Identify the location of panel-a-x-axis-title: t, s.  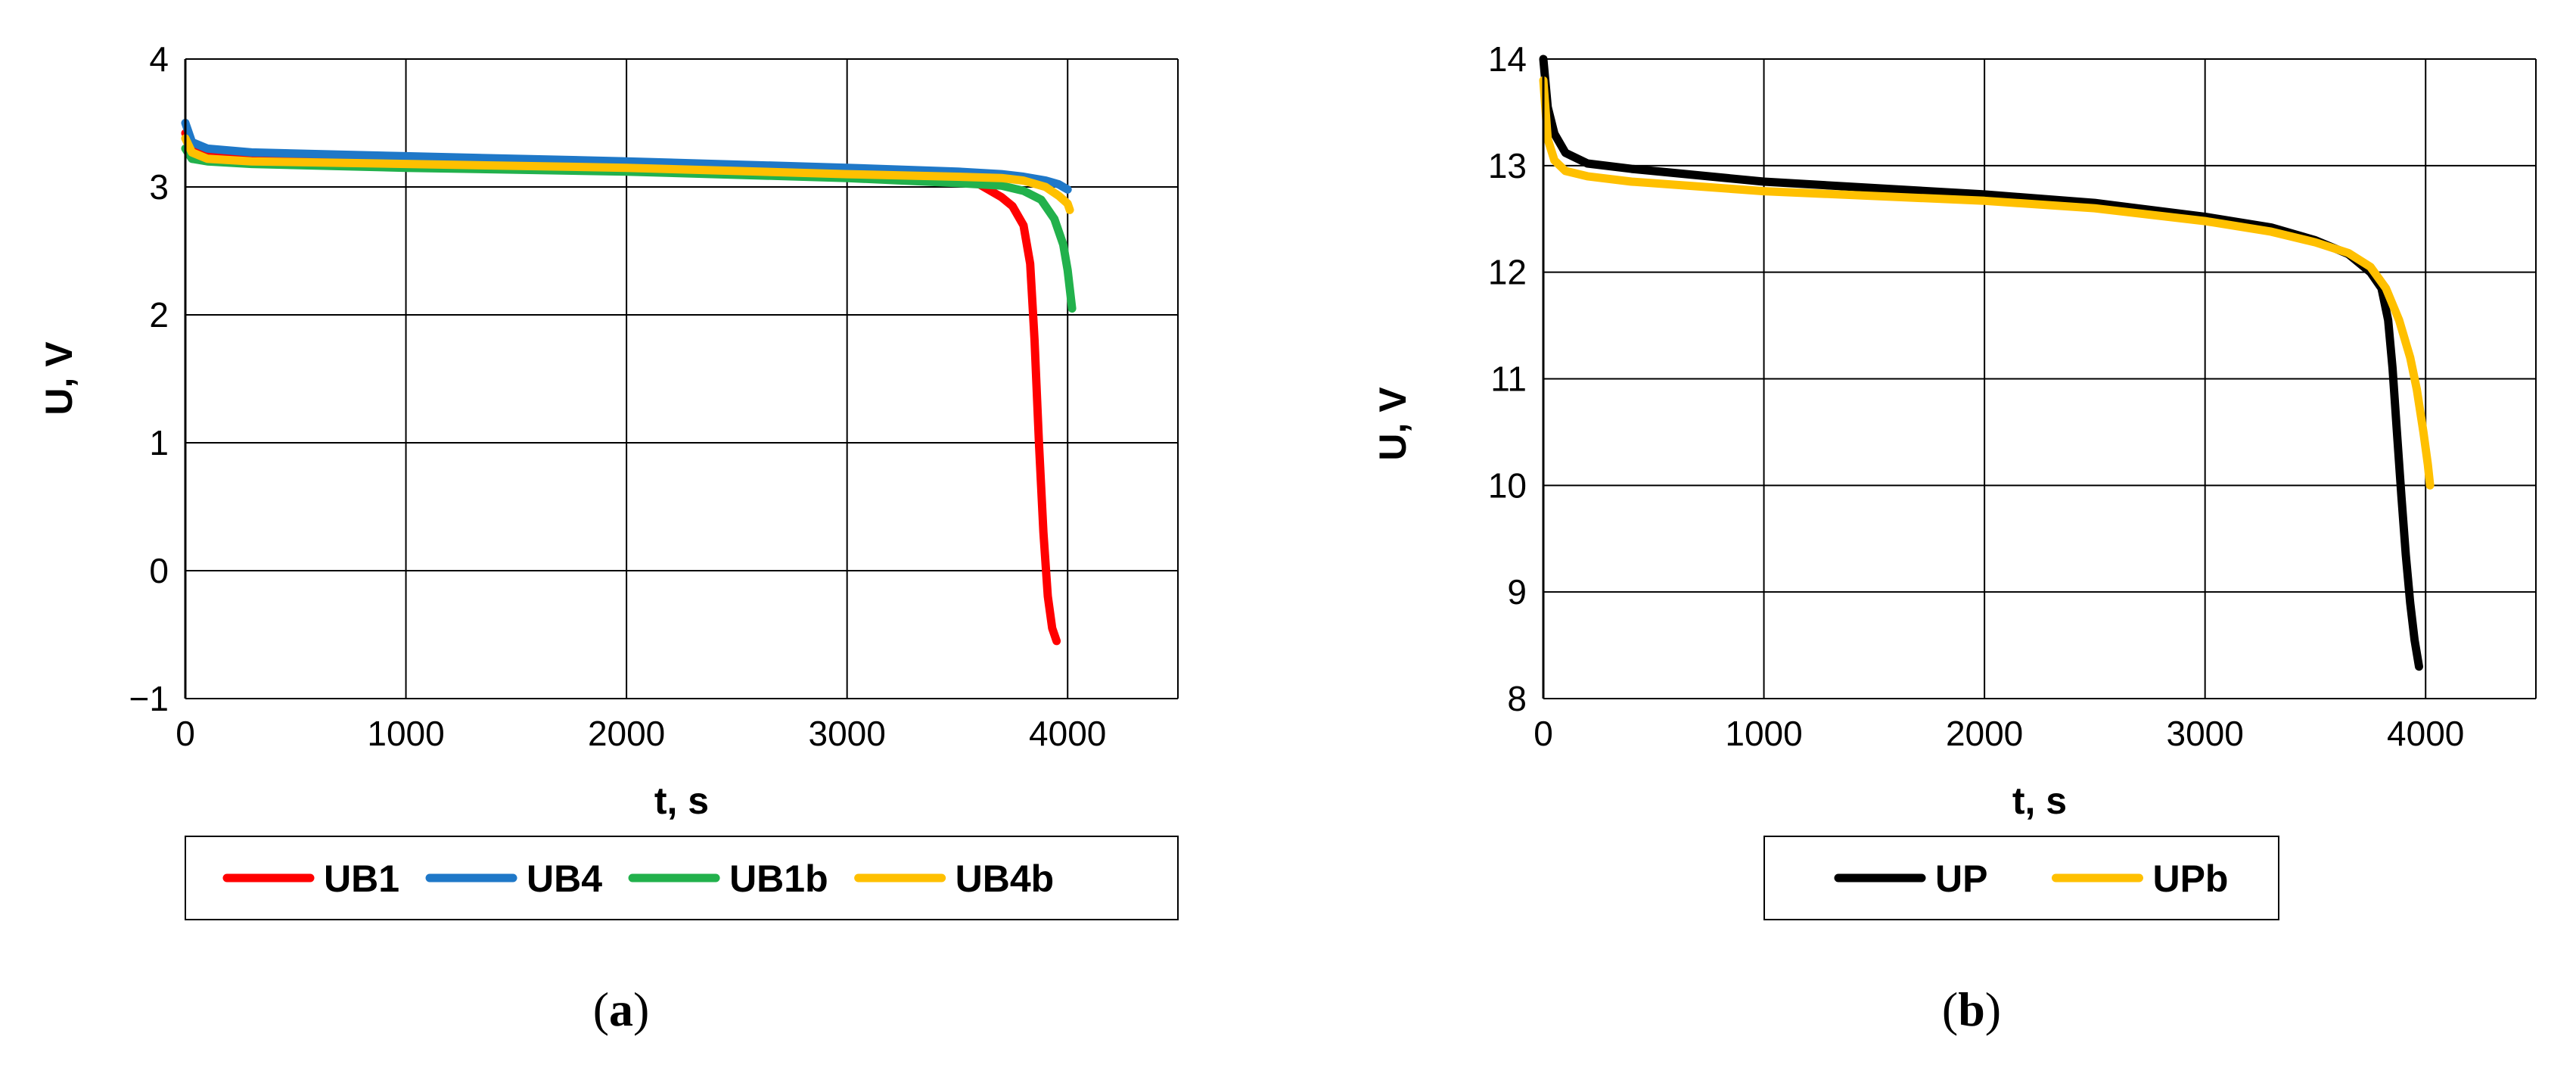
(681, 801).